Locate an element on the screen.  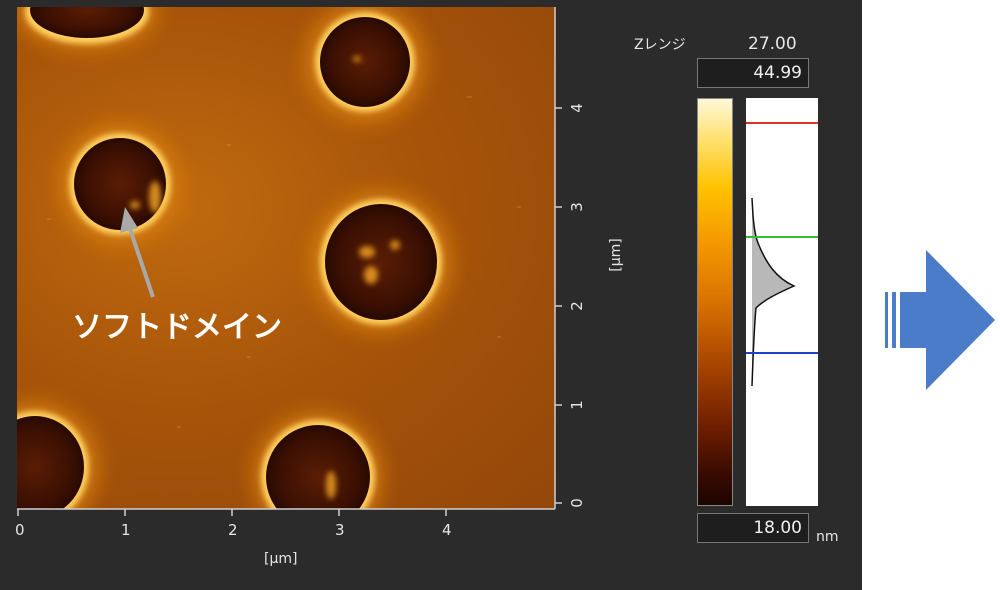
z-range-label: Zレンジ is located at coordinates (660, 45).